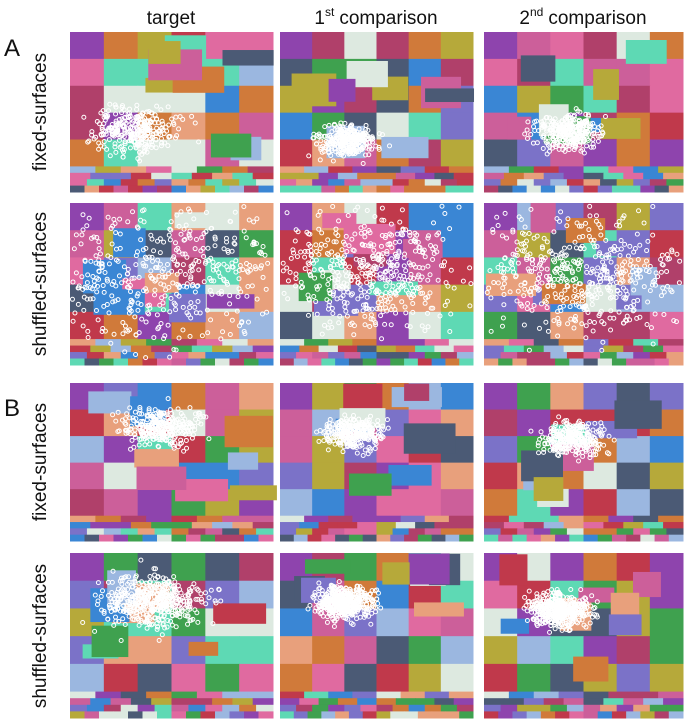  What do you see at coordinates (377, 284) in the screenshot?
I see `stimulus-image` at bounding box center [377, 284].